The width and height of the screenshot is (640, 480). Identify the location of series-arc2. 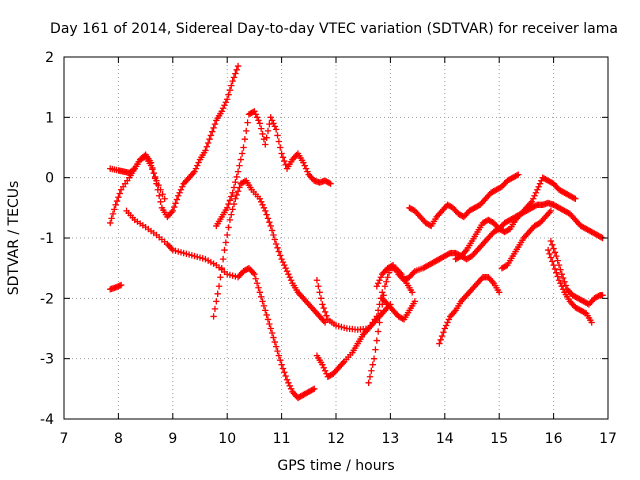
(137, 190).